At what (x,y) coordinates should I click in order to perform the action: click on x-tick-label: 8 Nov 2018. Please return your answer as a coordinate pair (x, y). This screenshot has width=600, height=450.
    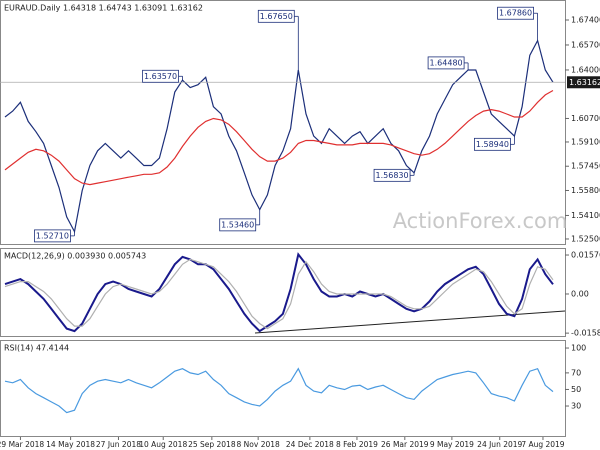
    Looking at the image, I should click on (258, 444).